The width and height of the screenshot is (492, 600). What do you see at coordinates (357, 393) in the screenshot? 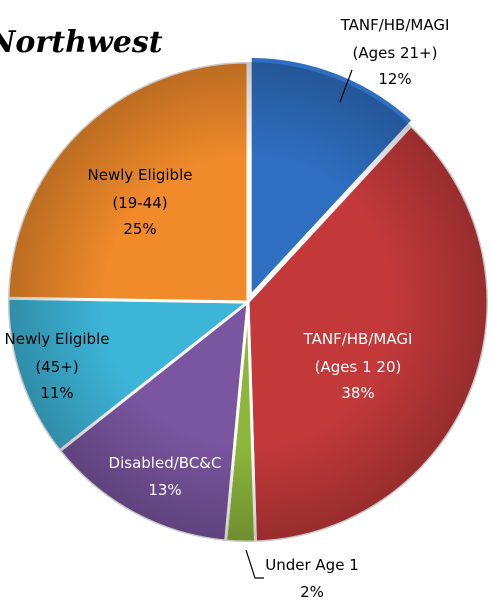
I see `value-label: 38%` at bounding box center [357, 393].